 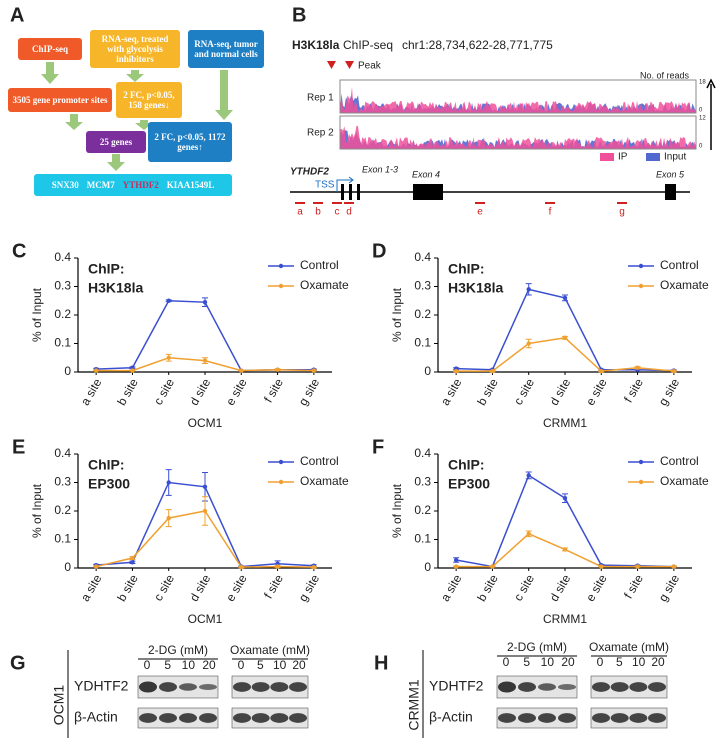 What do you see at coordinates (337, 212) in the screenshot?
I see `site-label: c` at bounding box center [337, 212].